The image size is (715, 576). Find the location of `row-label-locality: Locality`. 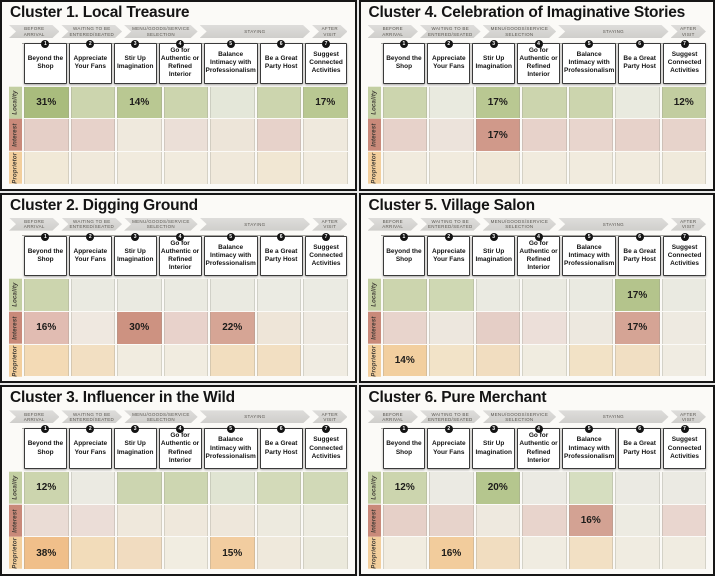

row-label-locality: Locality is located at coordinates (15, 295).